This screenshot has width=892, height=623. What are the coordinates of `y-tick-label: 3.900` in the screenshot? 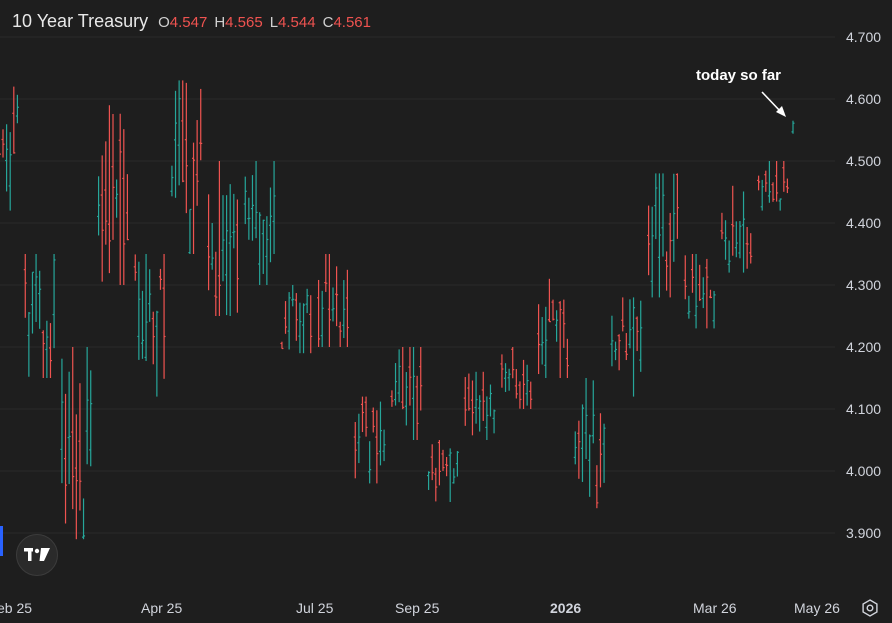 It's located at (863, 533).